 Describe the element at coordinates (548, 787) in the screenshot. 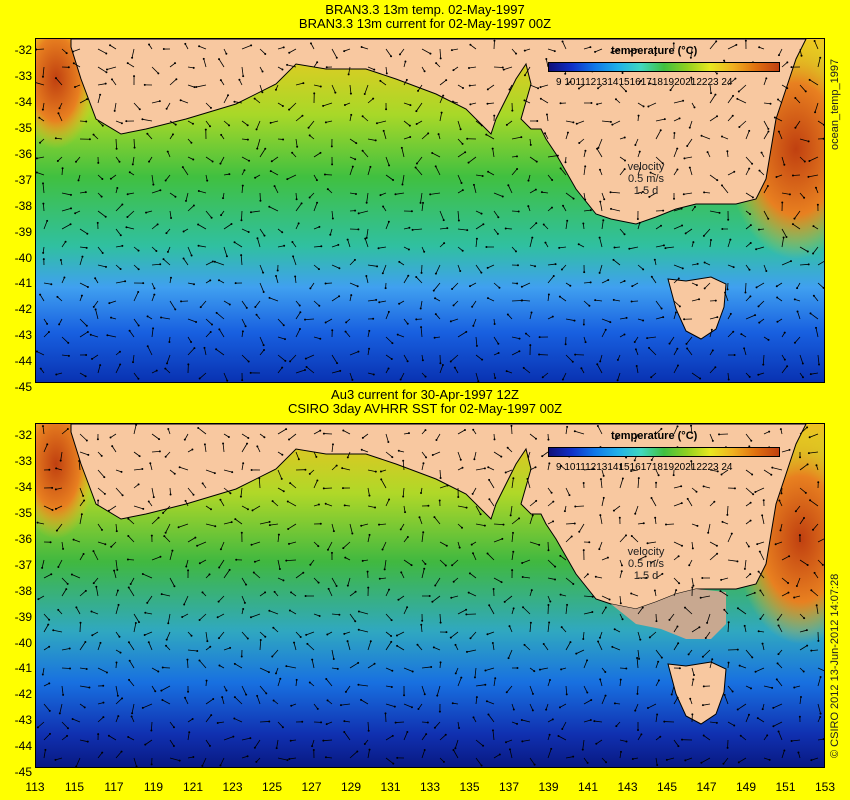

I see `x-tick-label: 139` at that location.